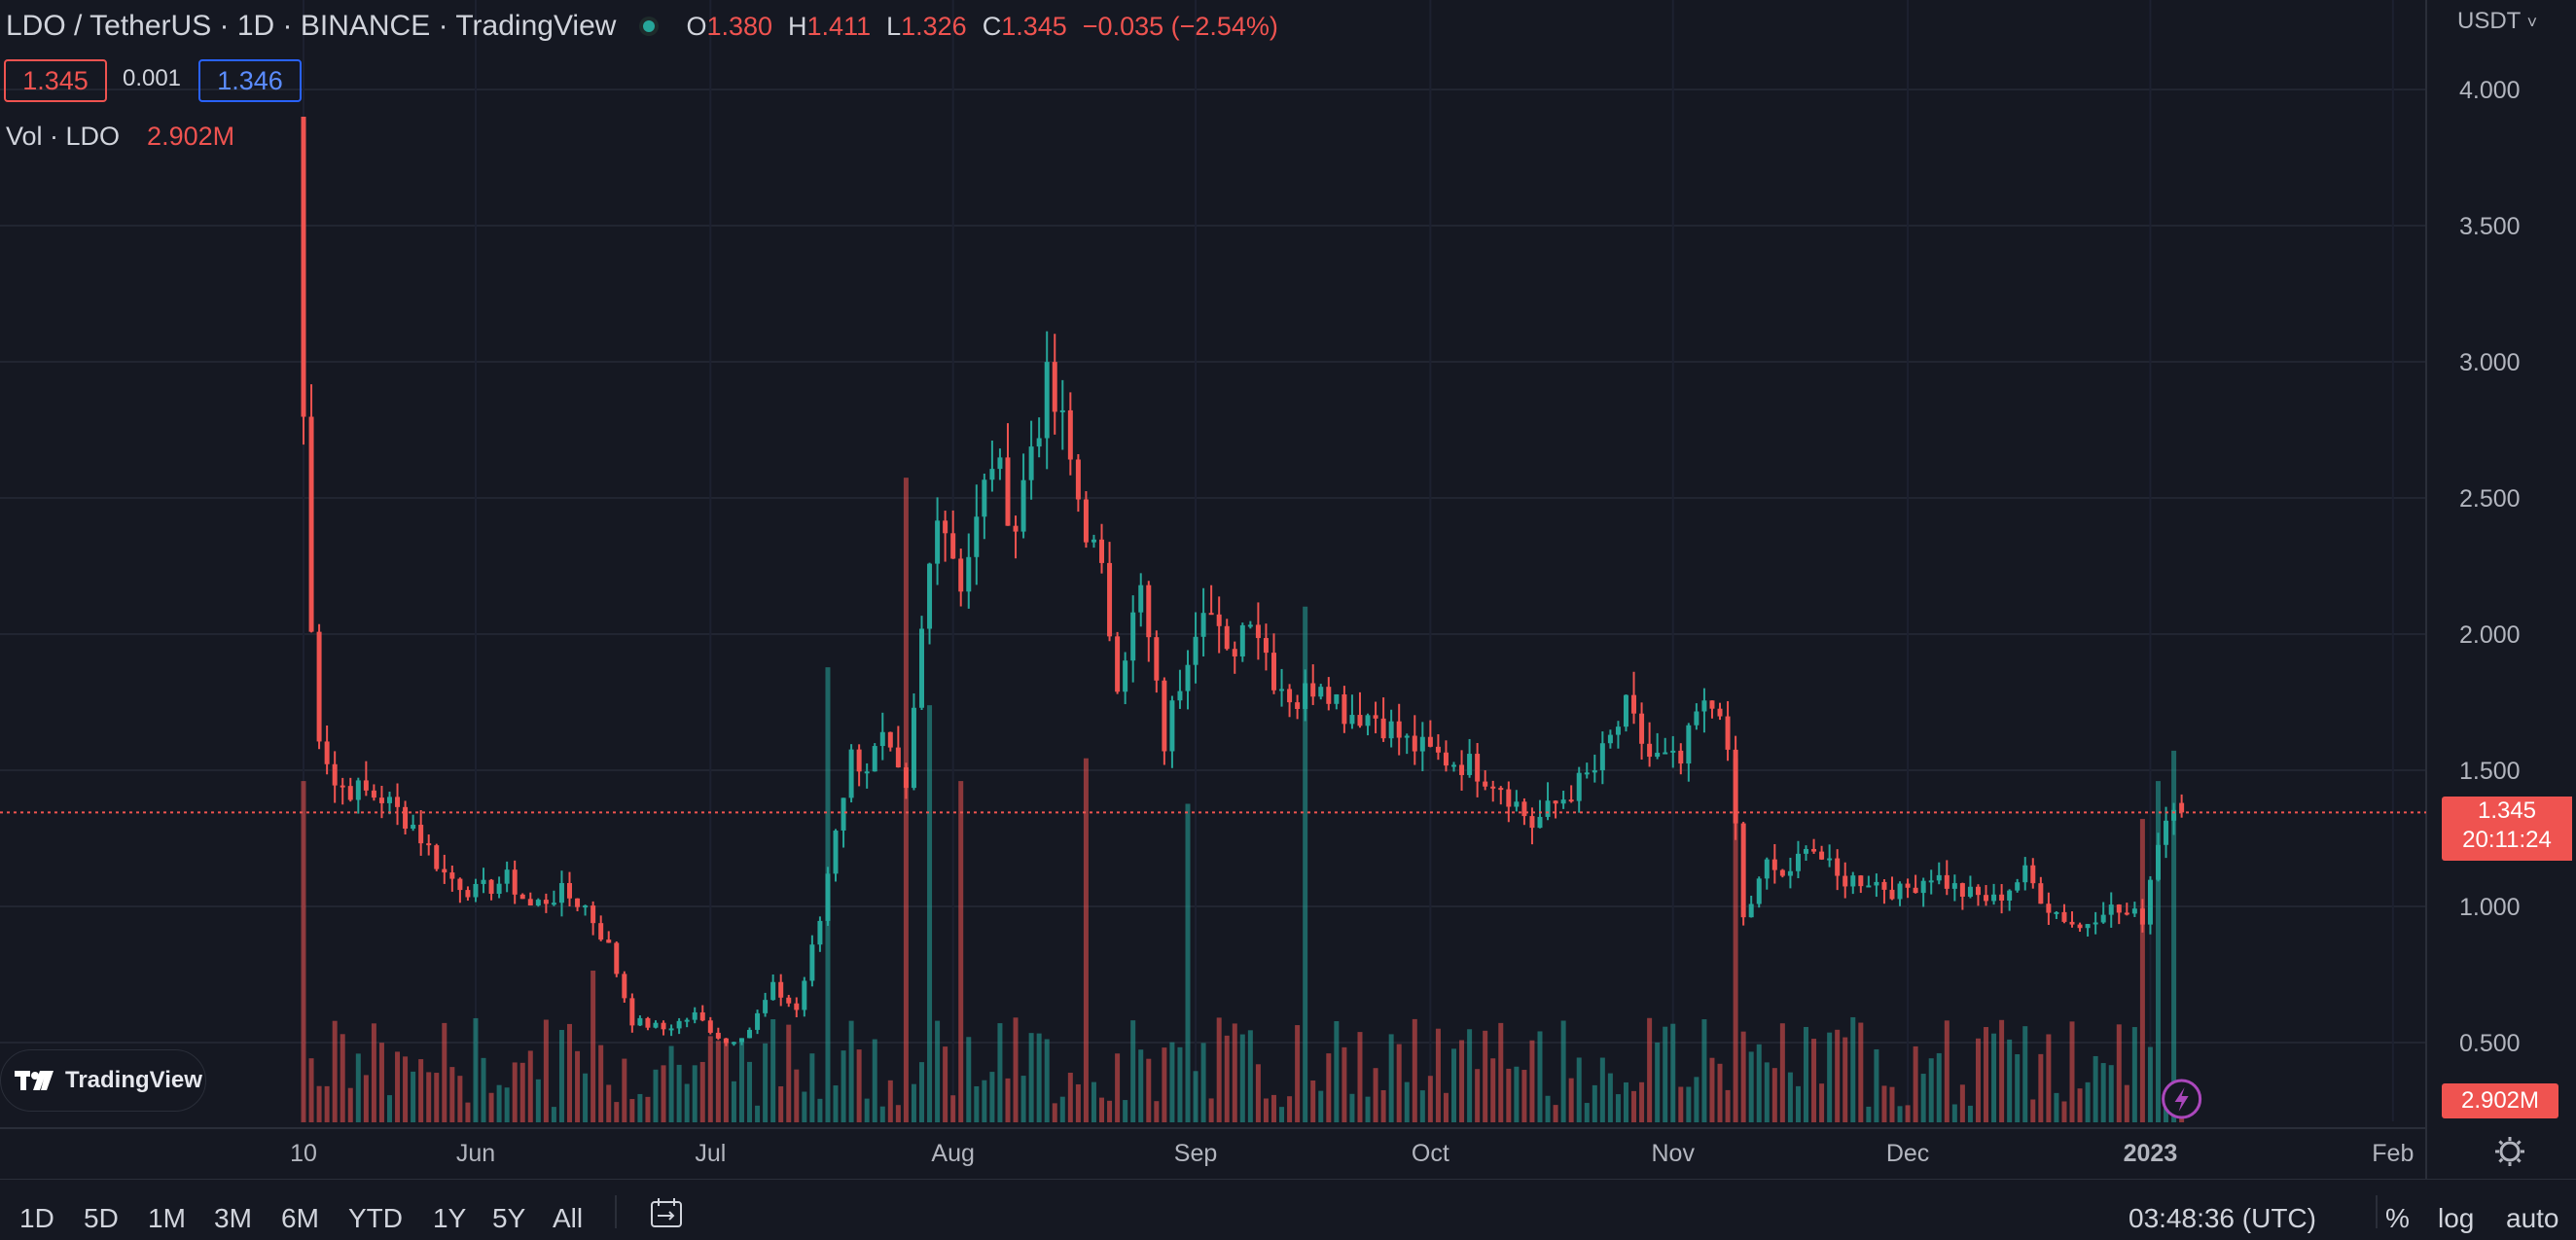 The height and width of the screenshot is (1240, 2576). Describe the element at coordinates (2377, 1211) in the screenshot. I see `toolbar-divider-right` at that location.